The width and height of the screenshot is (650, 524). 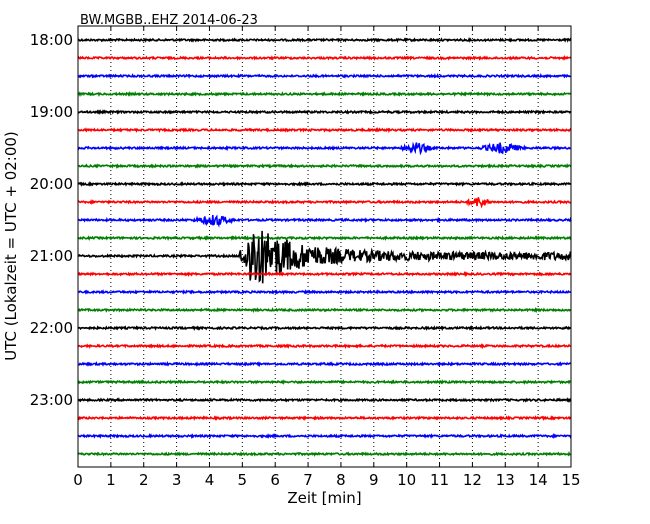 What do you see at coordinates (243, 480) in the screenshot?
I see `x-tick-label: 5` at bounding box center [243, 480].